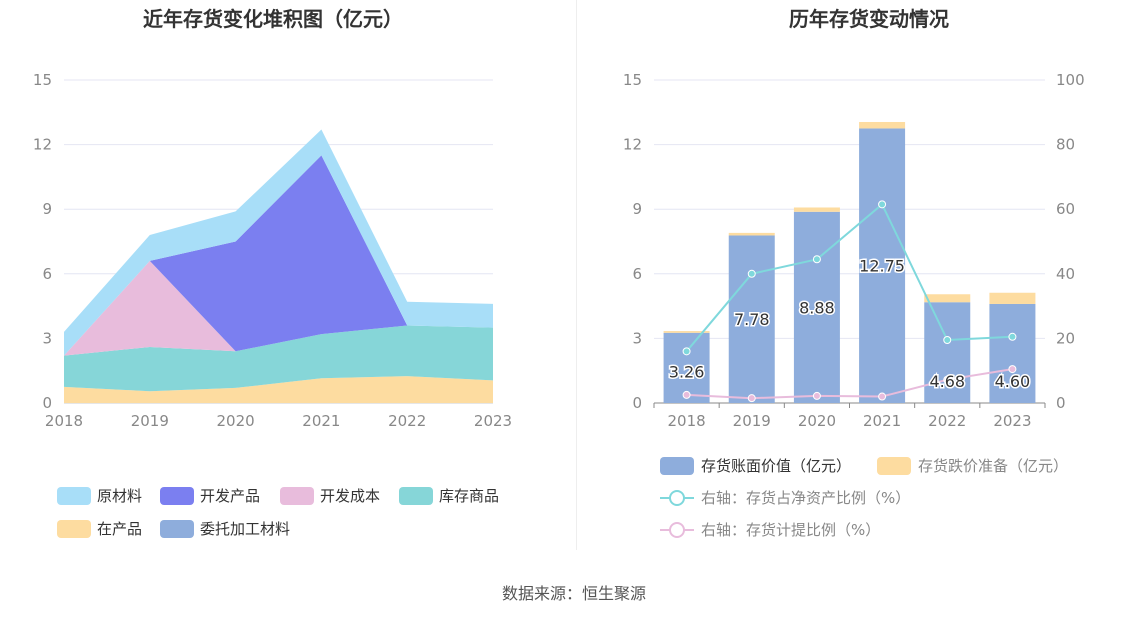  I want to click on y-axis-tick-labels: 0 3 6 9 12 15, so click(42, 241).